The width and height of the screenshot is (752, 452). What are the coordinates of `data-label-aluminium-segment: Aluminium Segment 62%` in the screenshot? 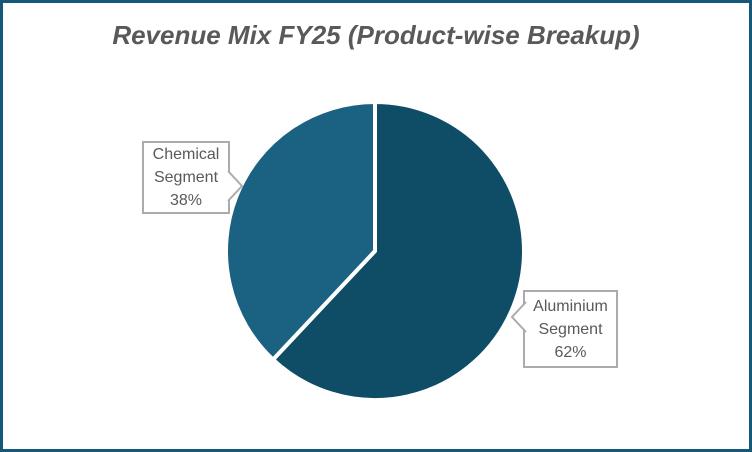 It's located at (564, 329).